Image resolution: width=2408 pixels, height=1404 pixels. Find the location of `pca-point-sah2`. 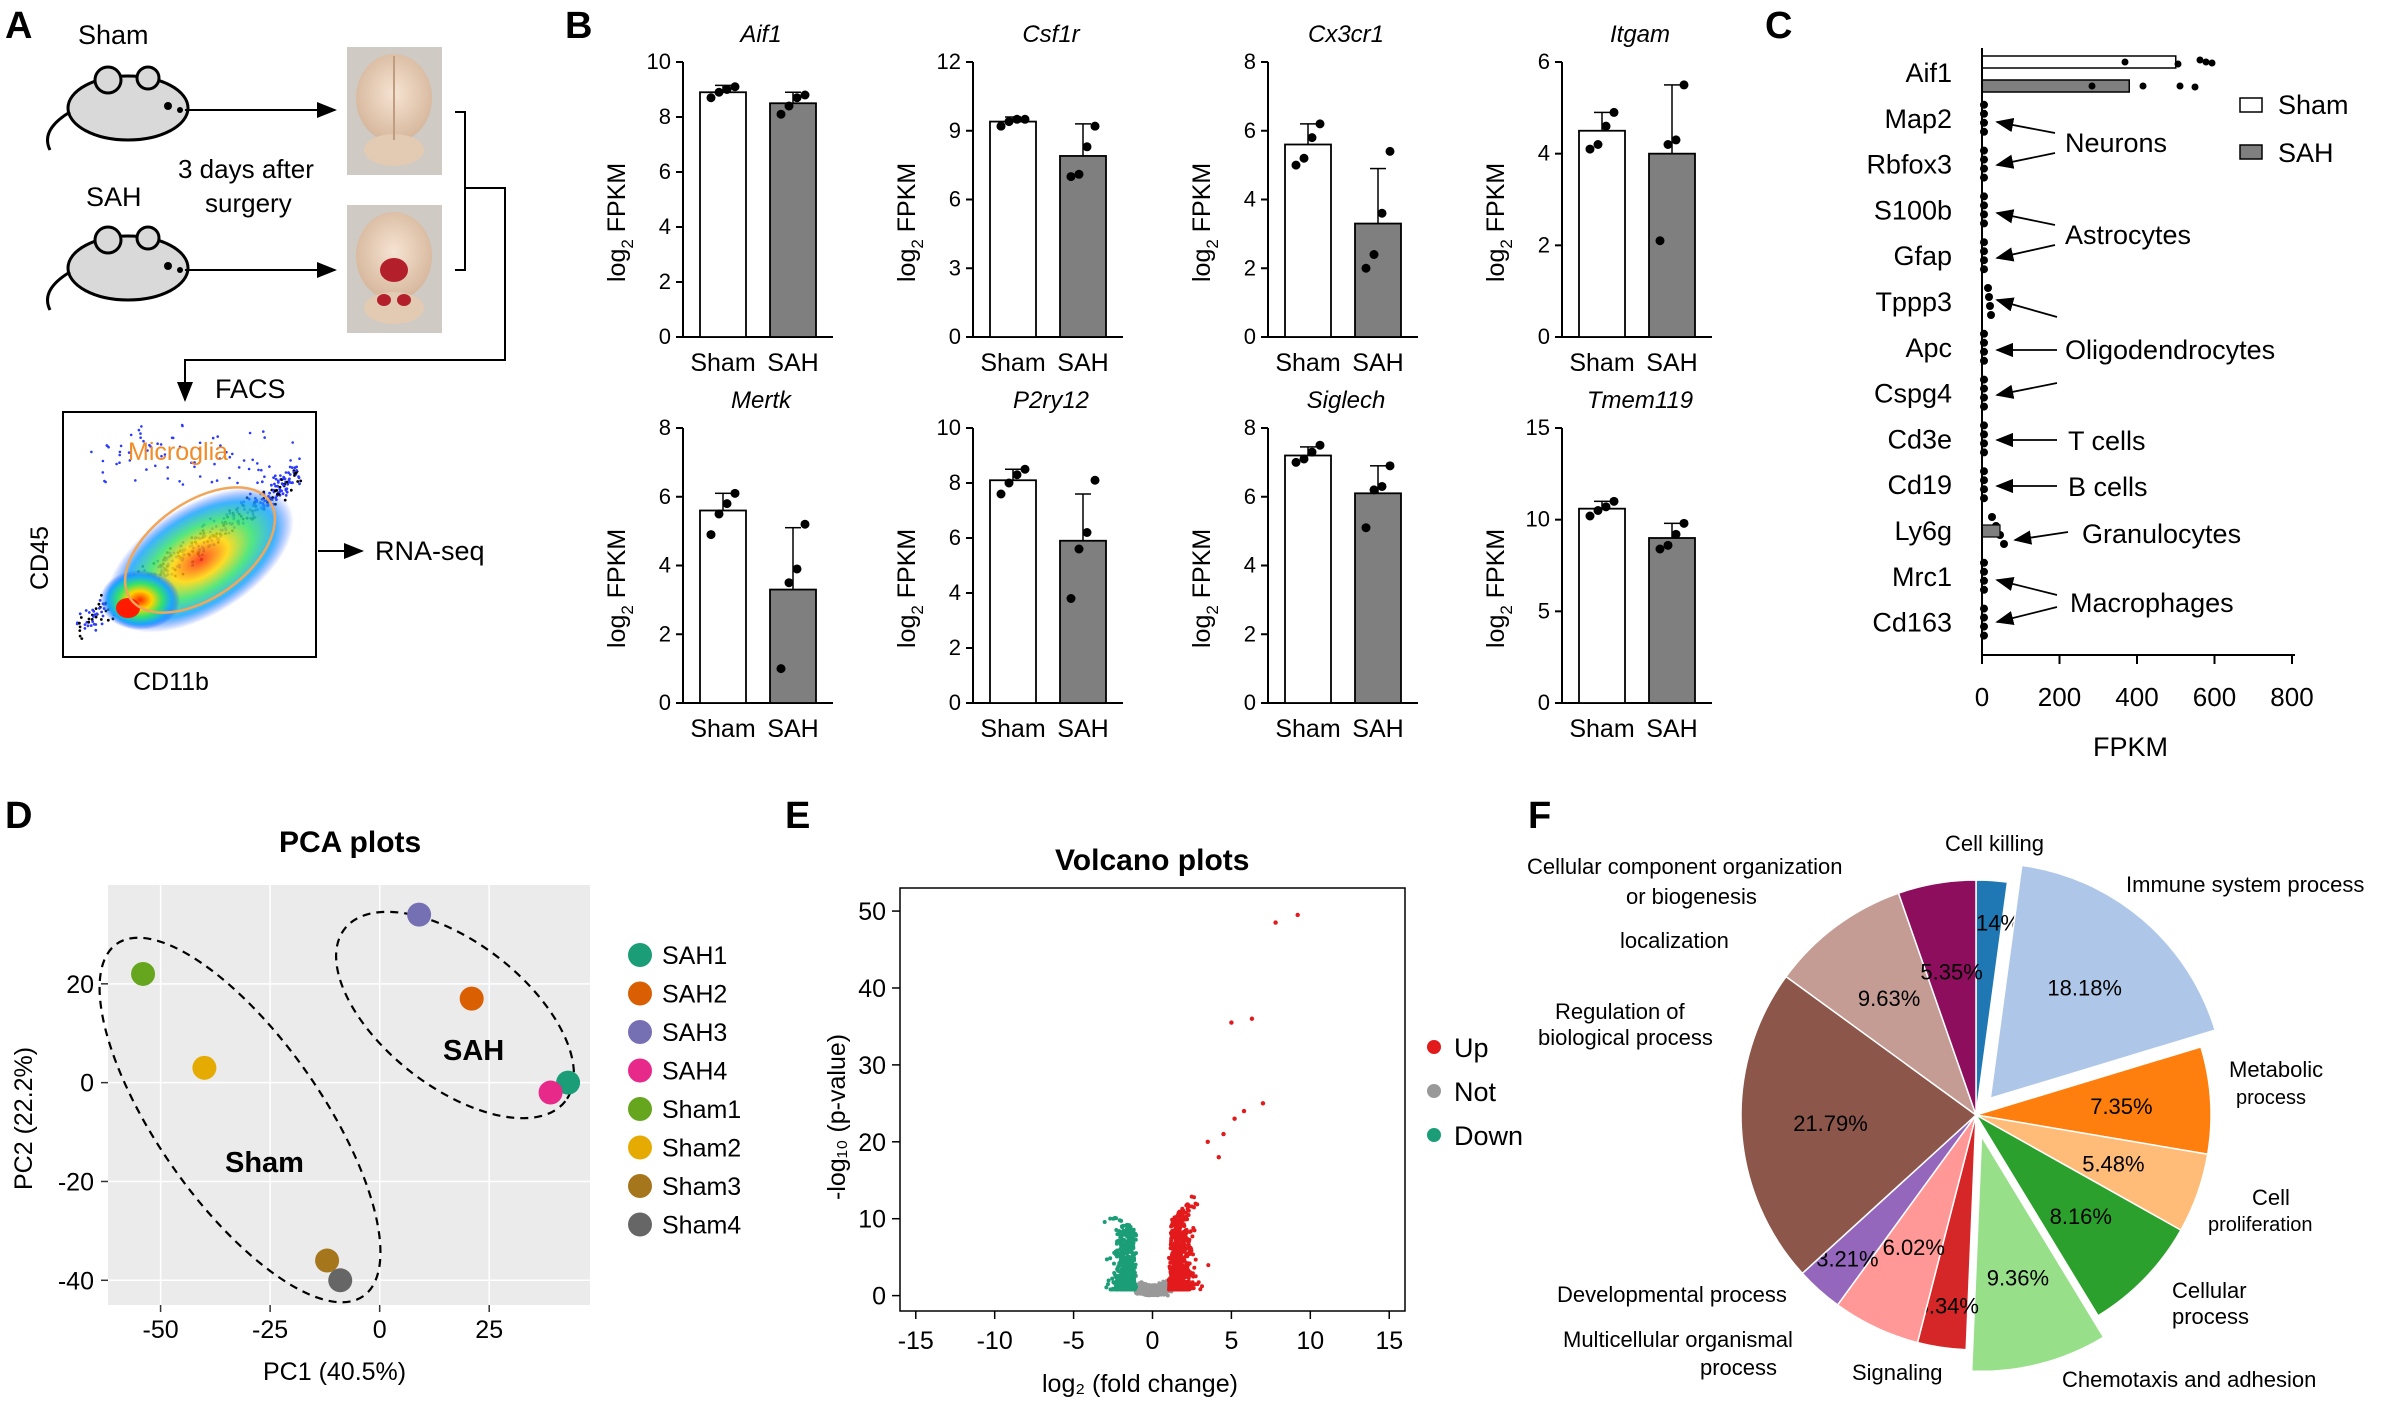

pca-point-sah2 is located at coordinates (471, 998).